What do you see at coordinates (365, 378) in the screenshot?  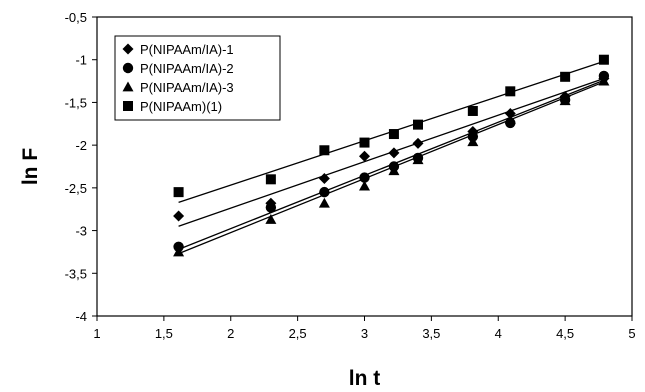 I see `x-axis-title: ln t` at bounding box center [365, 378].